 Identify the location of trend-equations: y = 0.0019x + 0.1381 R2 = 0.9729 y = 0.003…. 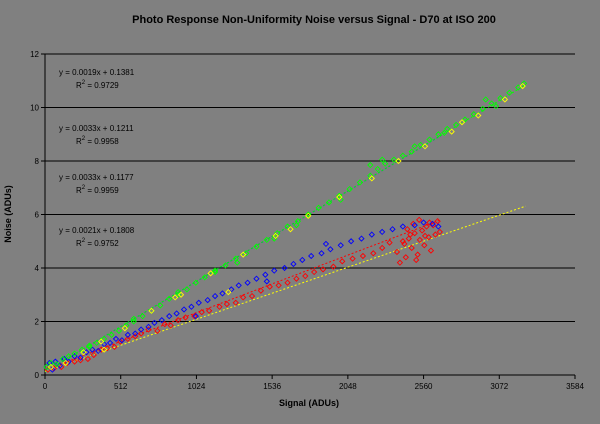
(97, 158).